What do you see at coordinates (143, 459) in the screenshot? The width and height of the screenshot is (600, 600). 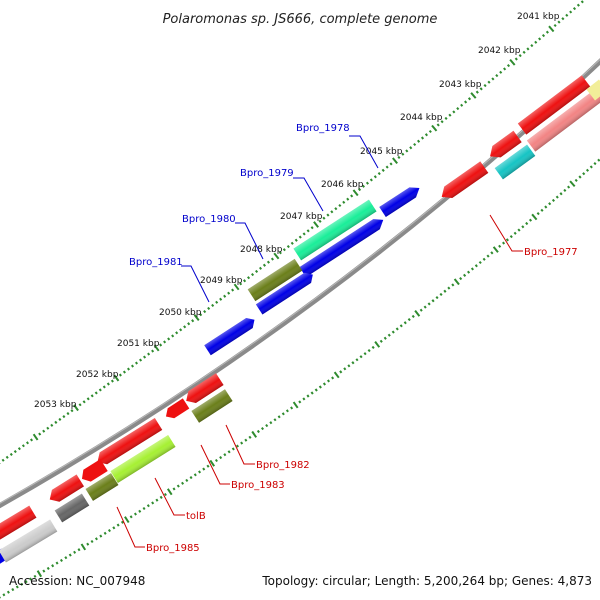 I see `gene-bpro-1983` at bounding box center [143, 459].